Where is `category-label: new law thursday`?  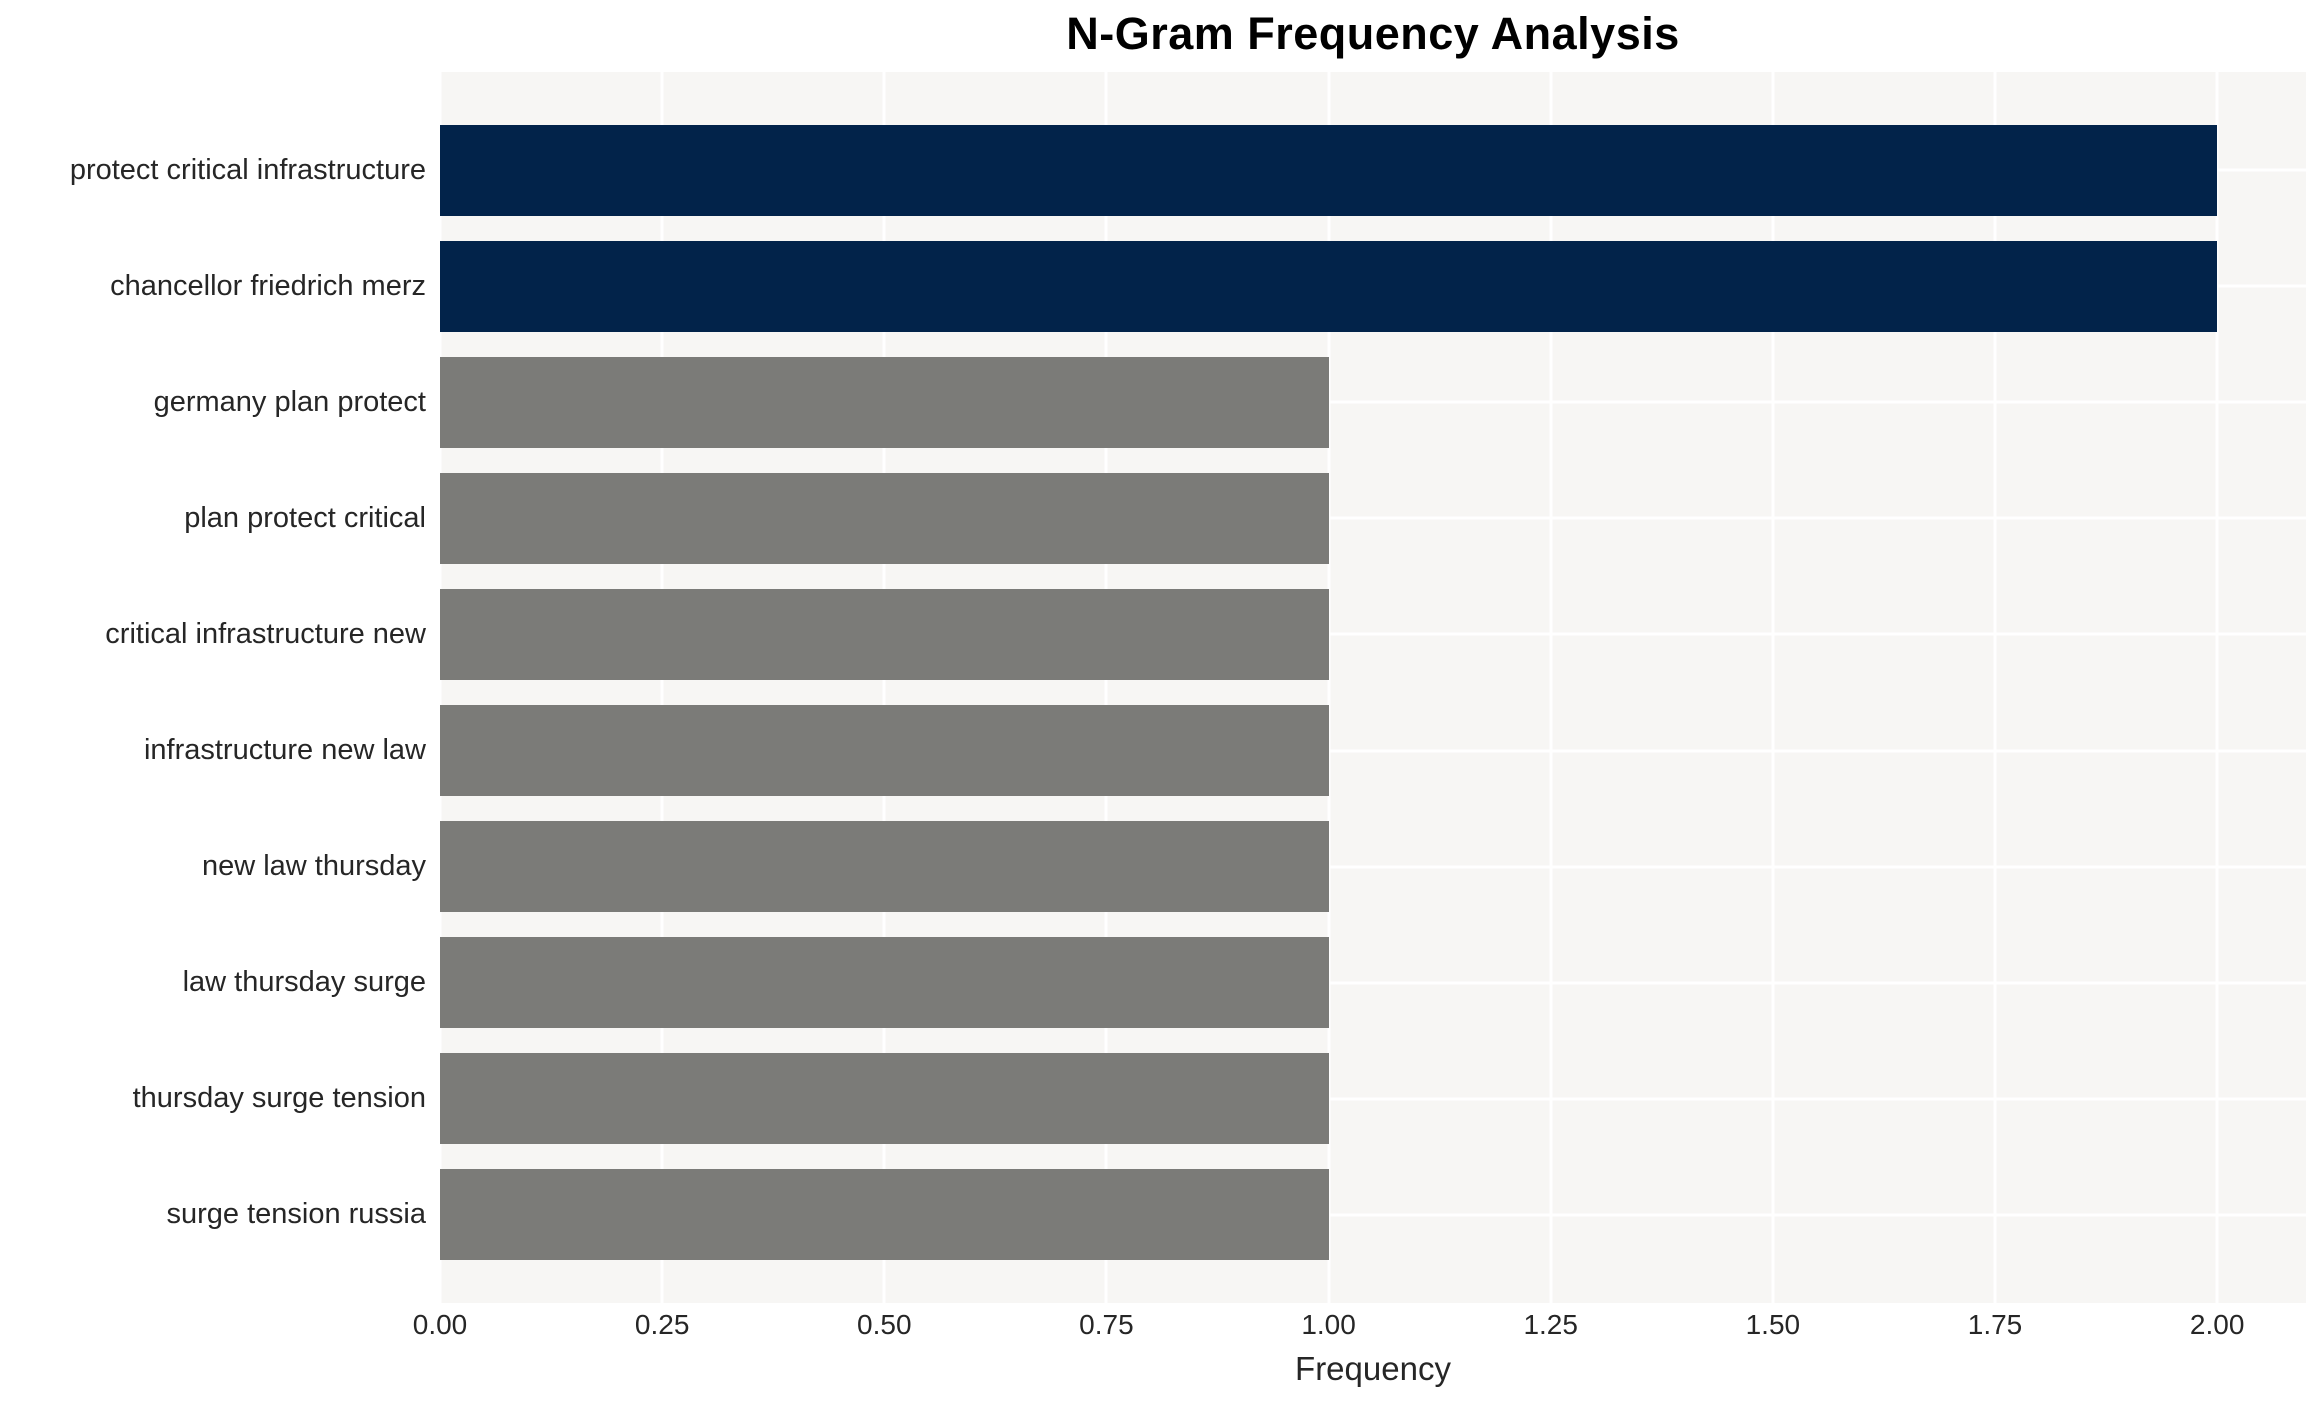
category-label: new law thursday is located at coordinates (313, 866).